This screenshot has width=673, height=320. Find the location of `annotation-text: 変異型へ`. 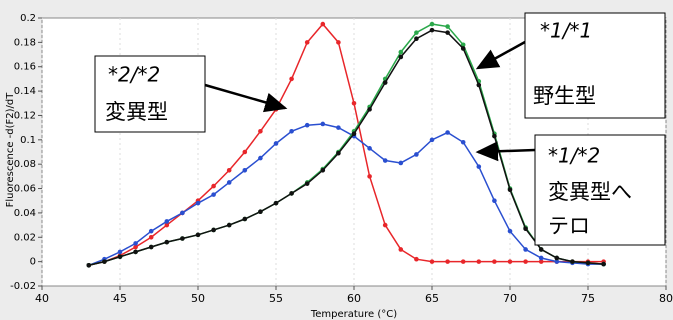

annotation-text: 変異型へ is located at coordinates (590, 192).